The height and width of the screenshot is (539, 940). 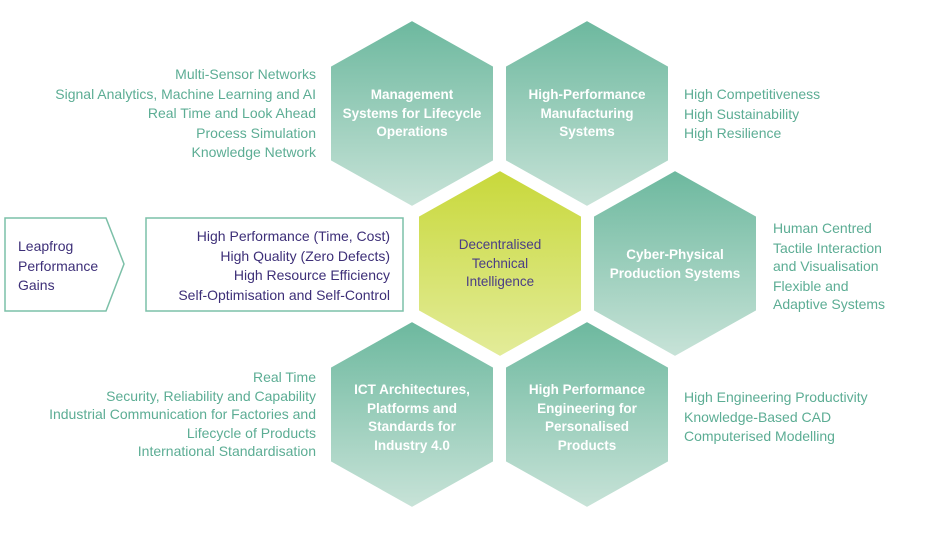 I want to click on hexagon-management, so click(x=412, y=113).